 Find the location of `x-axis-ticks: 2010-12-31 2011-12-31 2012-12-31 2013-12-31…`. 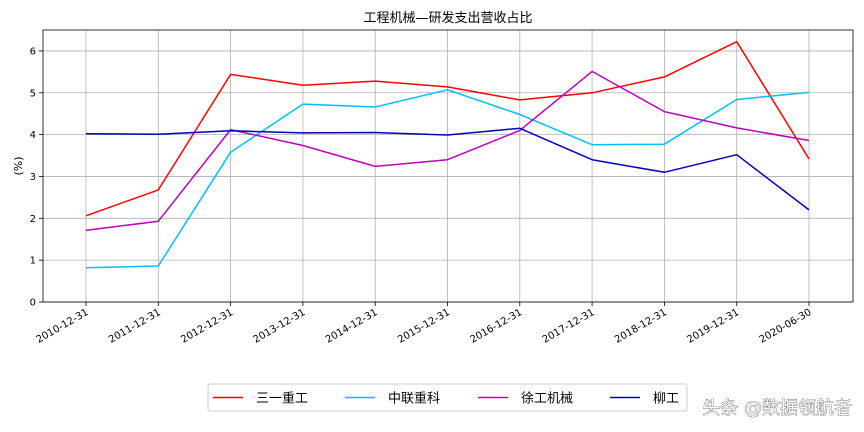

x-axis-ticks: 2010-12-31 2011-12-31 2012-12-31 2013-12-31… is located at coordinates (424, 324).